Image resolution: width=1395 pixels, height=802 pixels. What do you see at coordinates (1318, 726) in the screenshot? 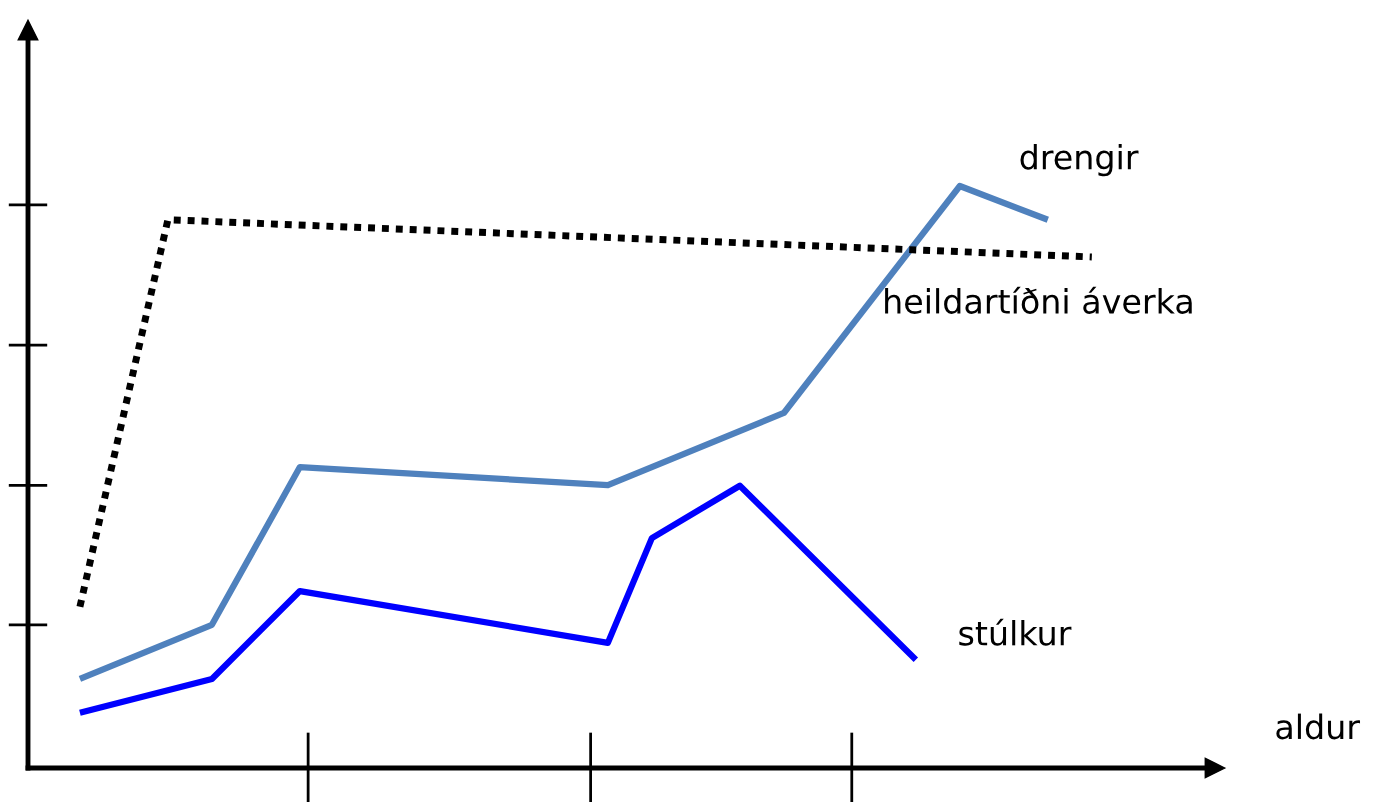
I see `x-axis-title: aldur` at bounding box center [1318, 726].